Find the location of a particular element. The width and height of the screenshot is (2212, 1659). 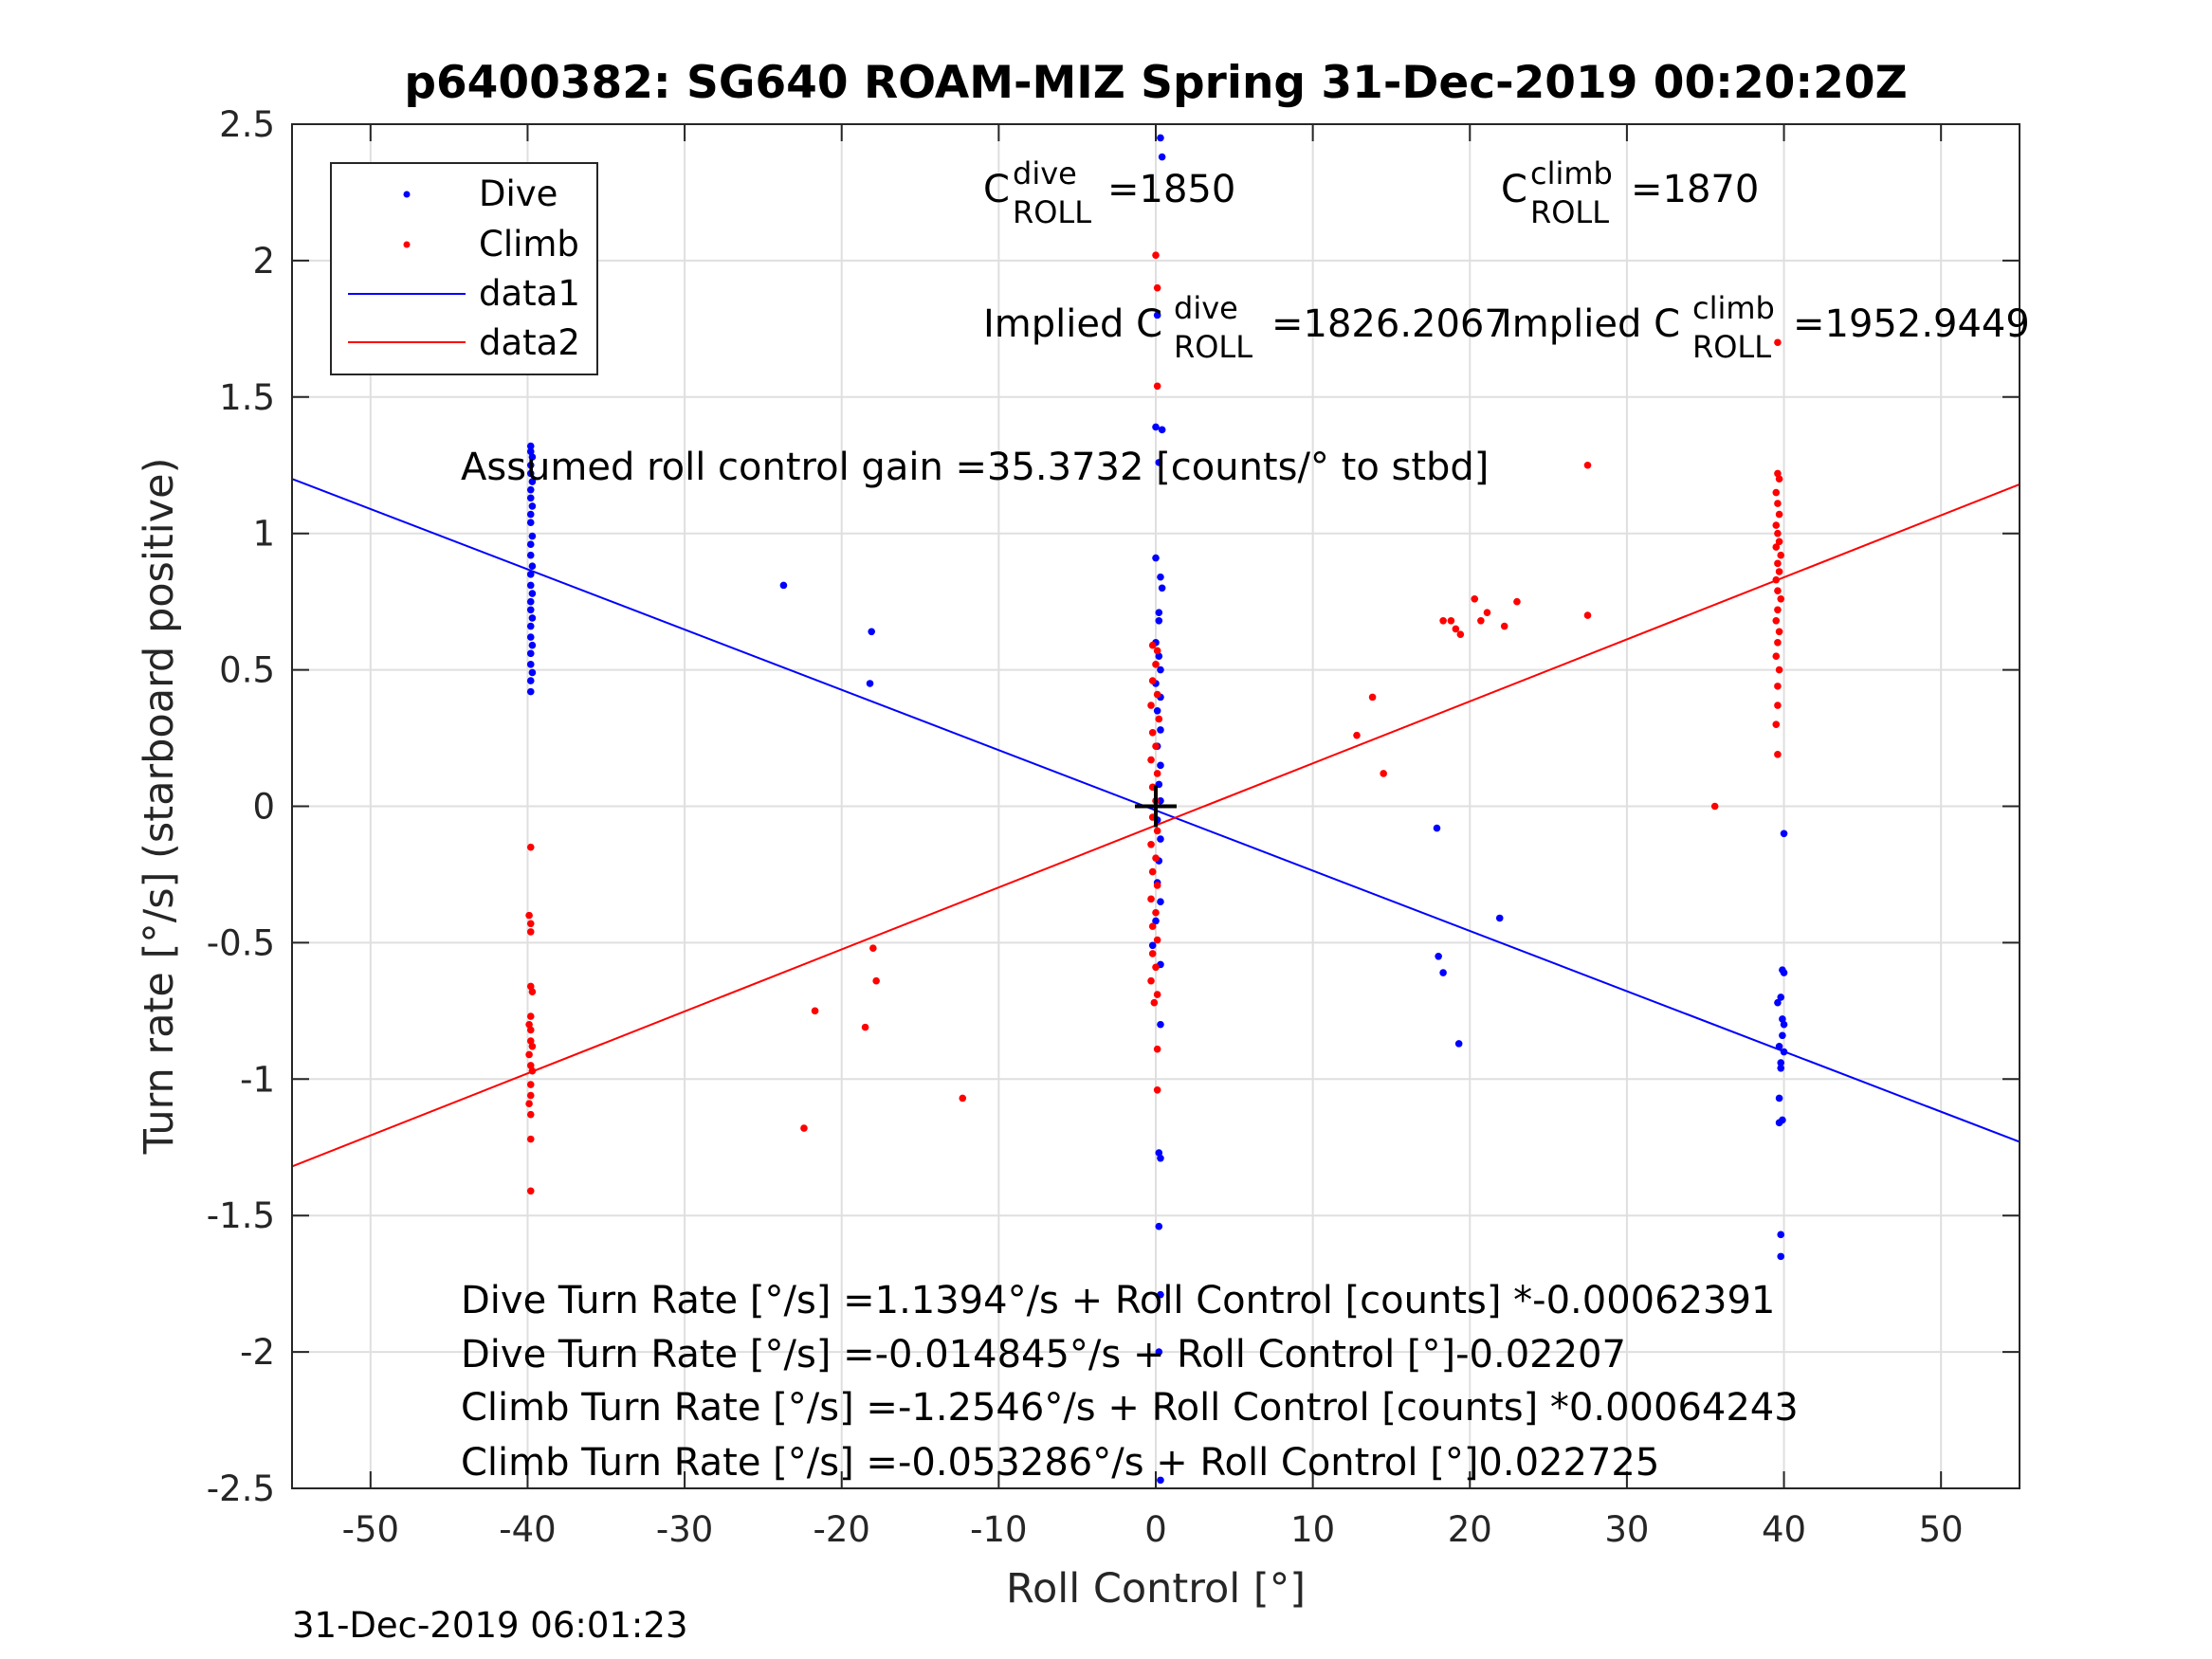

footer-timestamp: 31-Dec-2019 06:01:23 is located at coordinates (489, 1625).